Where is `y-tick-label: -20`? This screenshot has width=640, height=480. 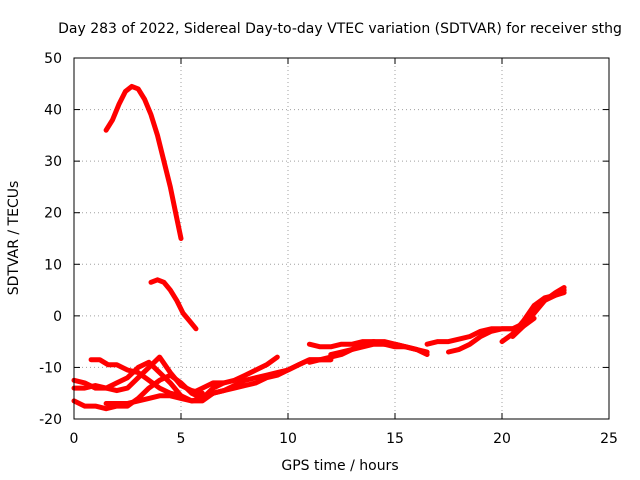
y-tick-label: -20 is located at coordinates (50, 420).